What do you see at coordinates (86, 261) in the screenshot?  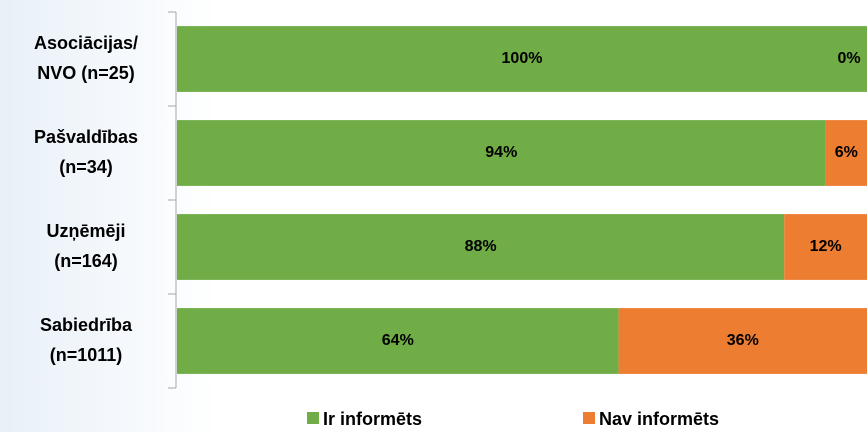 I see `category-label: (n=164)` at bounding box center [86, 261].